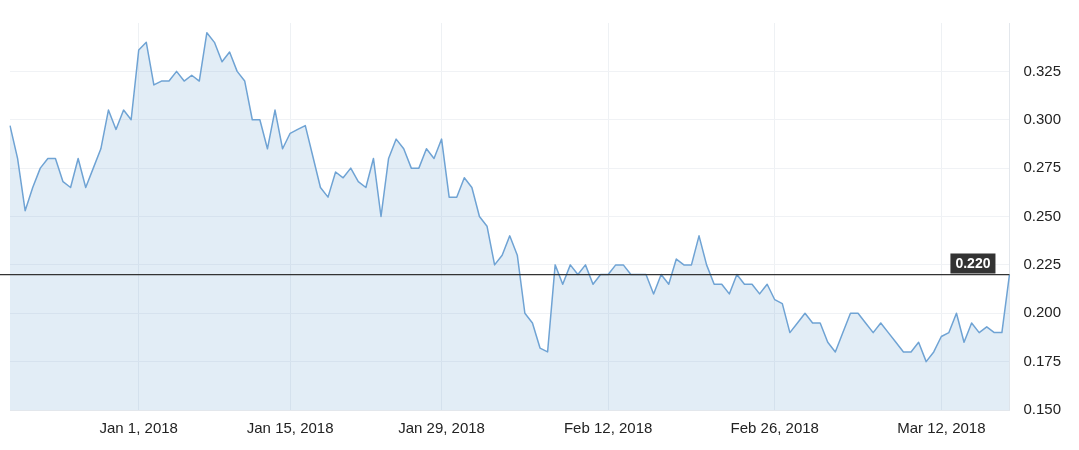 The image size is (1079, 450). Describe the element at coordinates (1042, 360) in the screenshot. I see `y-tick-label: 0.175` at that location.